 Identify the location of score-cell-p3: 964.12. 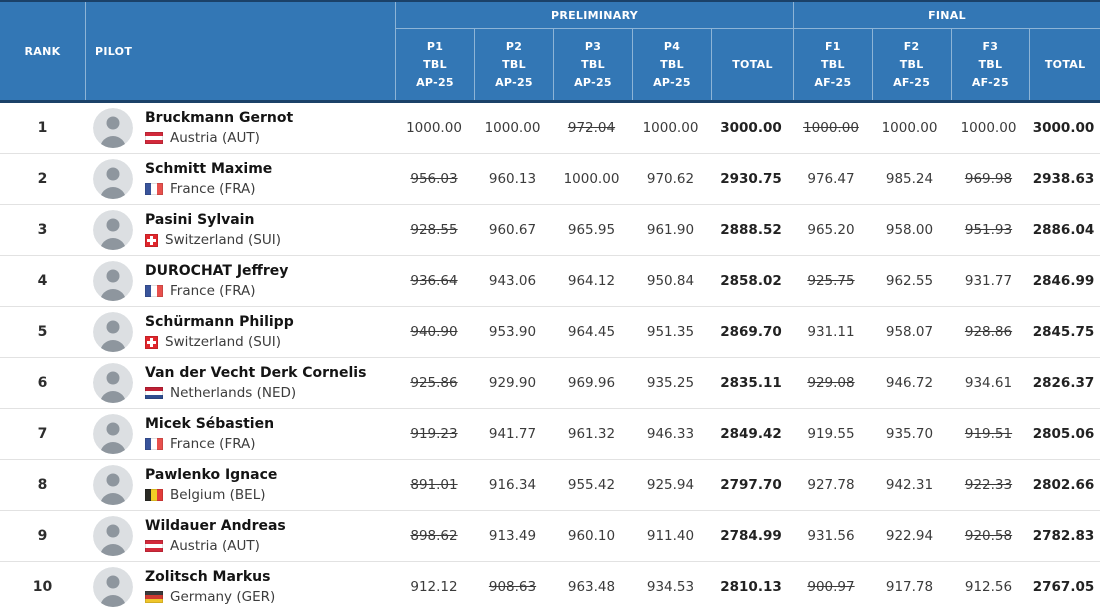
(591, 281).